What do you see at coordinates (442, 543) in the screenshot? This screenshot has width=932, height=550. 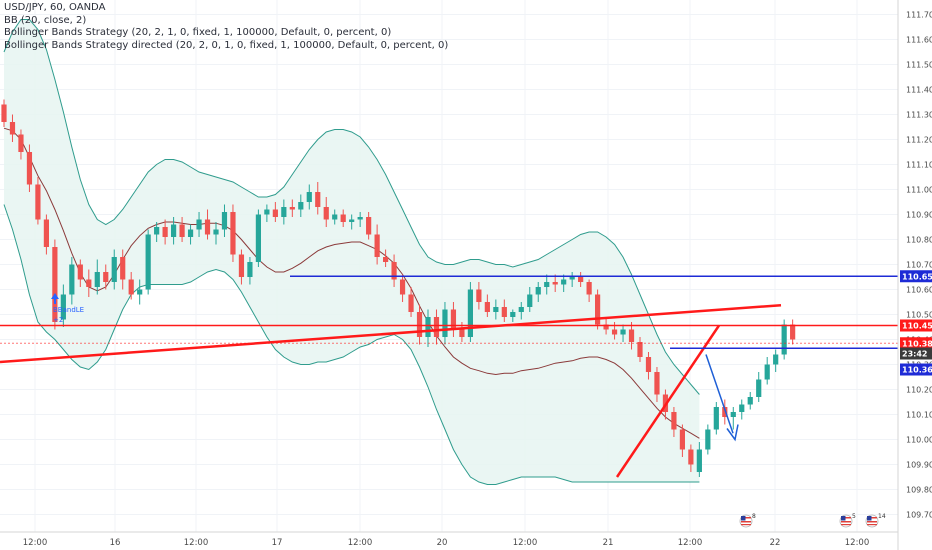 I see `time-tick-label: 20` at bounding box center [442, 543].